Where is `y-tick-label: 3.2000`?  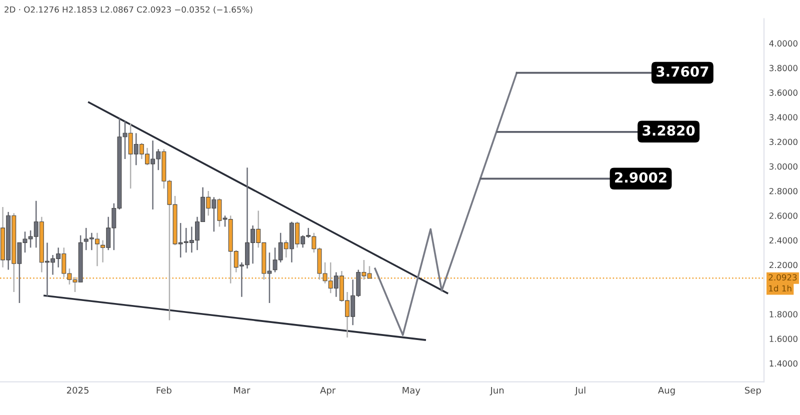
y-tick-label: 3.2000 is located at coordinates (783, 142).